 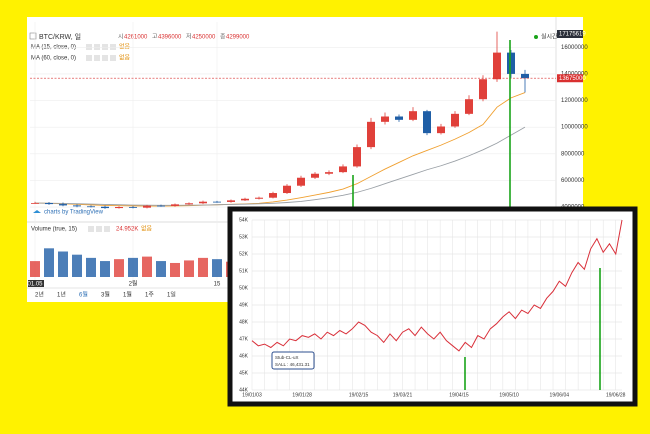 What do you see at coordinates (171, 295) in the screenshot?
I see `range-button: 1일` at bounding box center [171, 295].